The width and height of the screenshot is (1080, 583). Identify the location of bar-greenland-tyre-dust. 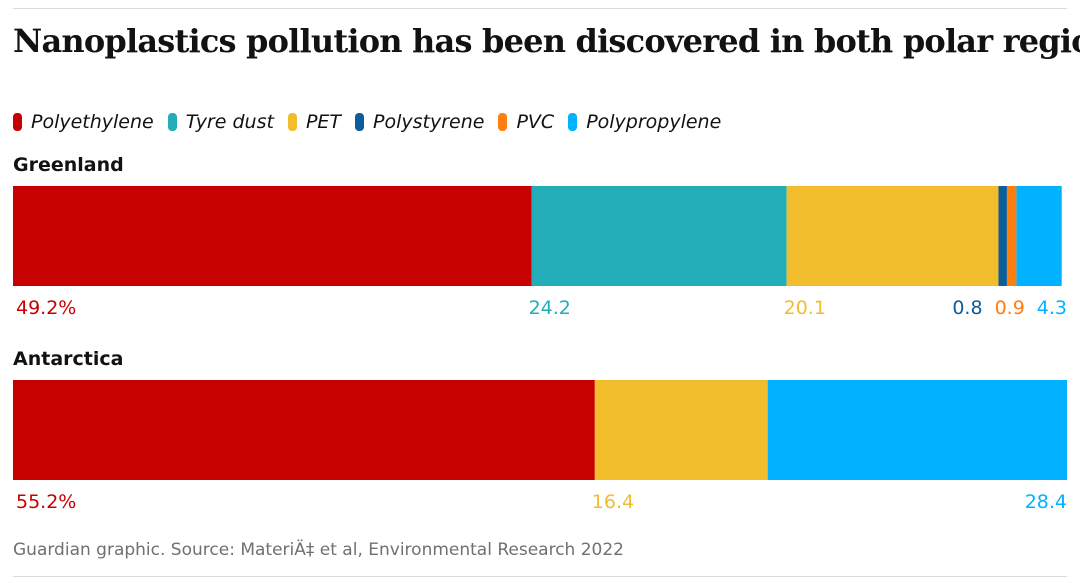
(659, 236).